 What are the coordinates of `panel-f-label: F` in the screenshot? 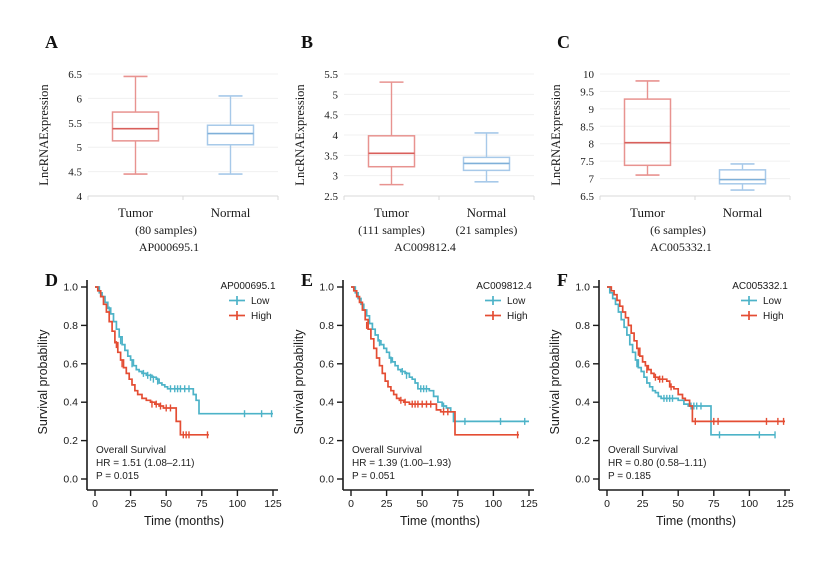 It's located at (562, 280).